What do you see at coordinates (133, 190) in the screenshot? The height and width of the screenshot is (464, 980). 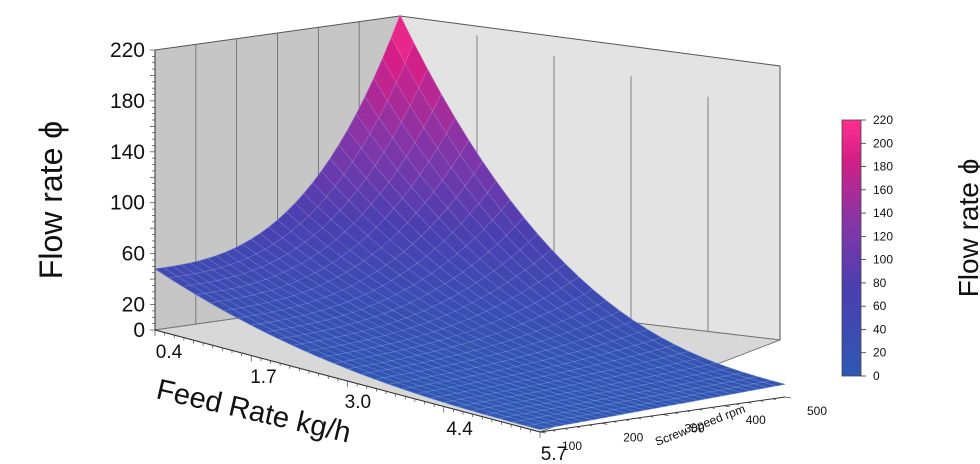 I see `z-axis: 220 180 140 100 60 200` at bounding box center [133, 190].